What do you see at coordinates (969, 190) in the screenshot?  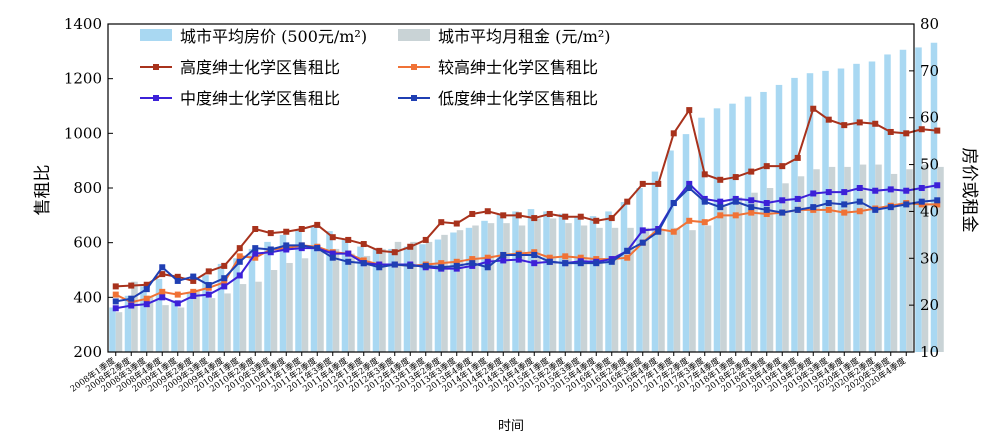 I see `y-axis-right-label: 房价或租金` at bounding box center [969, 190].